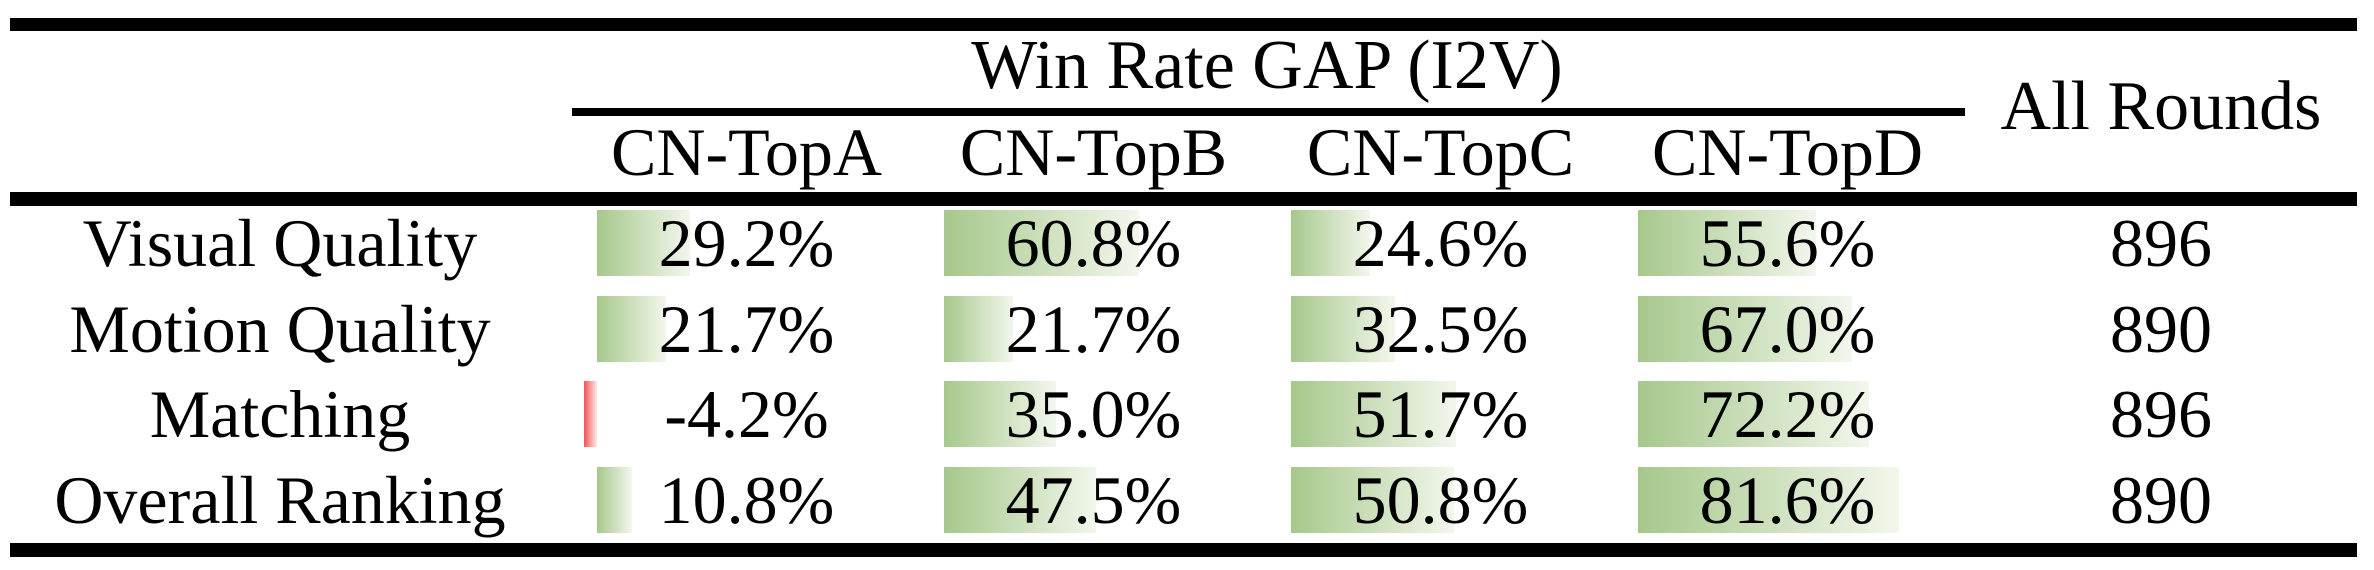 The height and width of the screenshot is (570, 2374). Describe the element at coordinates (1183, 550) in the screenshot. I see `bottom-rule` at that location.